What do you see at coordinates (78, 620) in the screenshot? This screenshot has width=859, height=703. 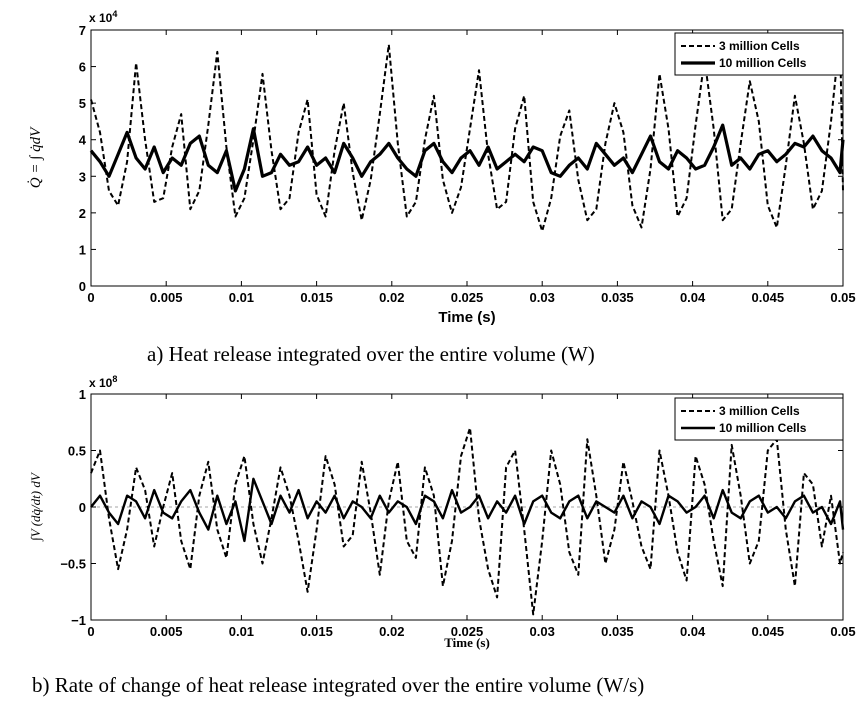 I see `y-tick-label: −1` at bounding box center [78, 620].